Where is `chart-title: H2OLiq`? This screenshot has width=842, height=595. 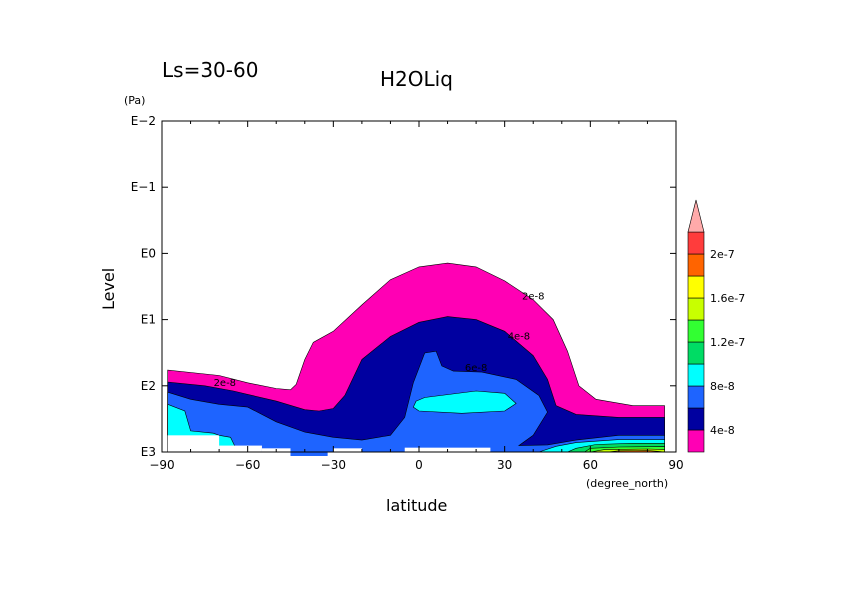
chart-title: H2OLiq is located at coordinates (416, 79).